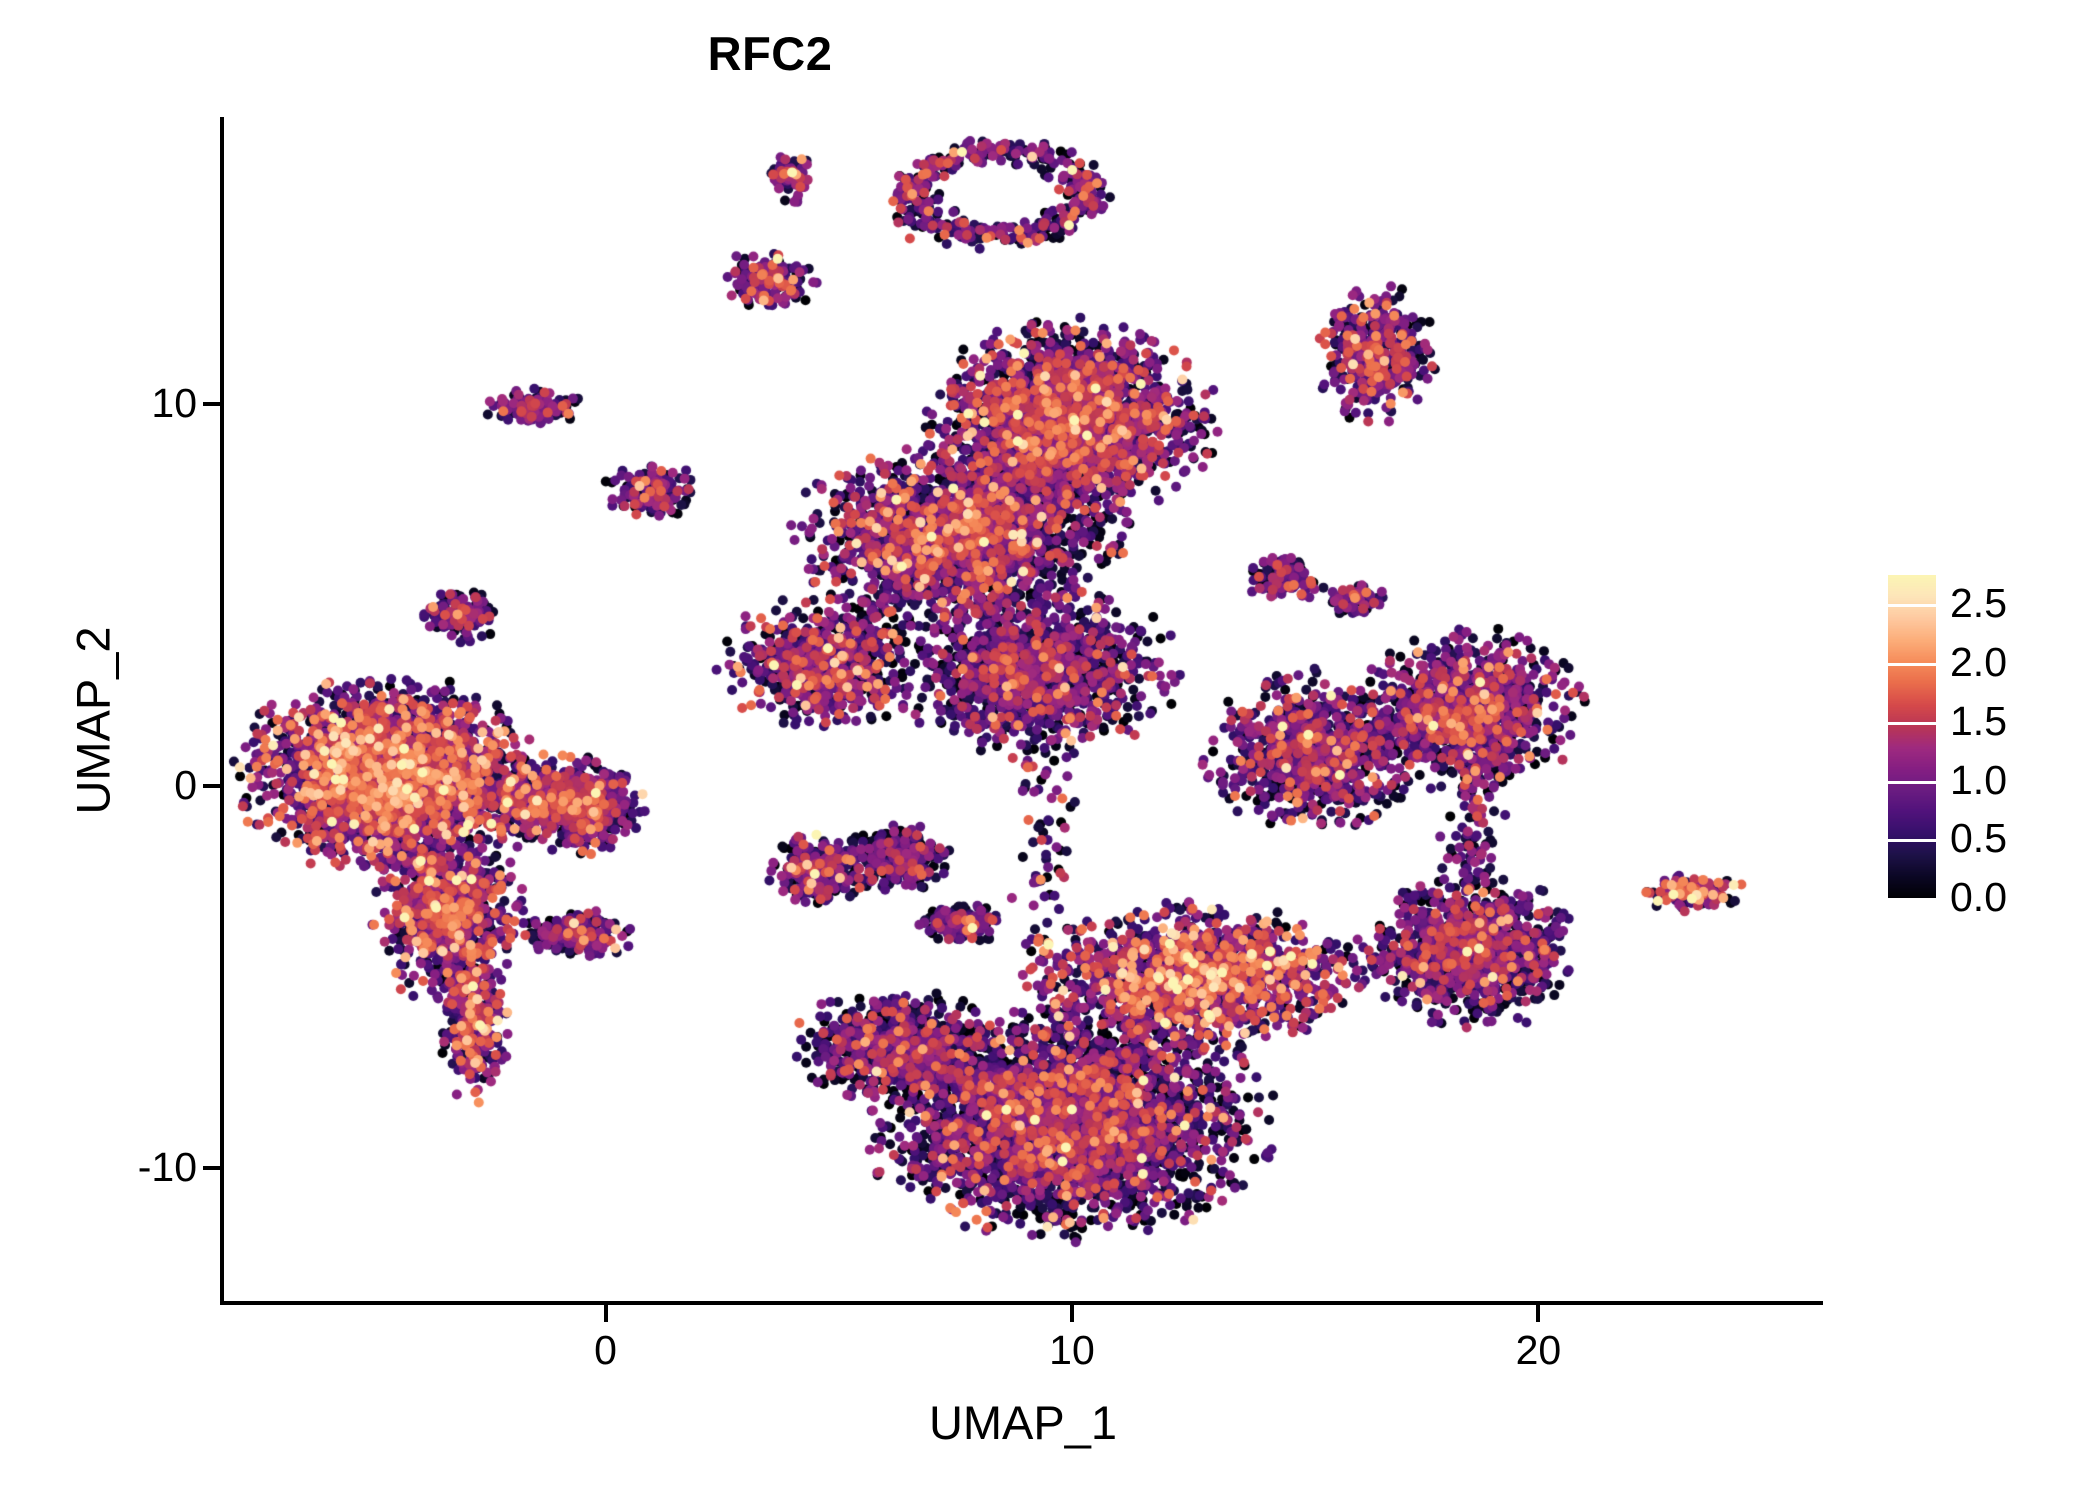  Describe the element at coordinates (222, 711) in the screenshot. I see `y-axis-line` at that location.